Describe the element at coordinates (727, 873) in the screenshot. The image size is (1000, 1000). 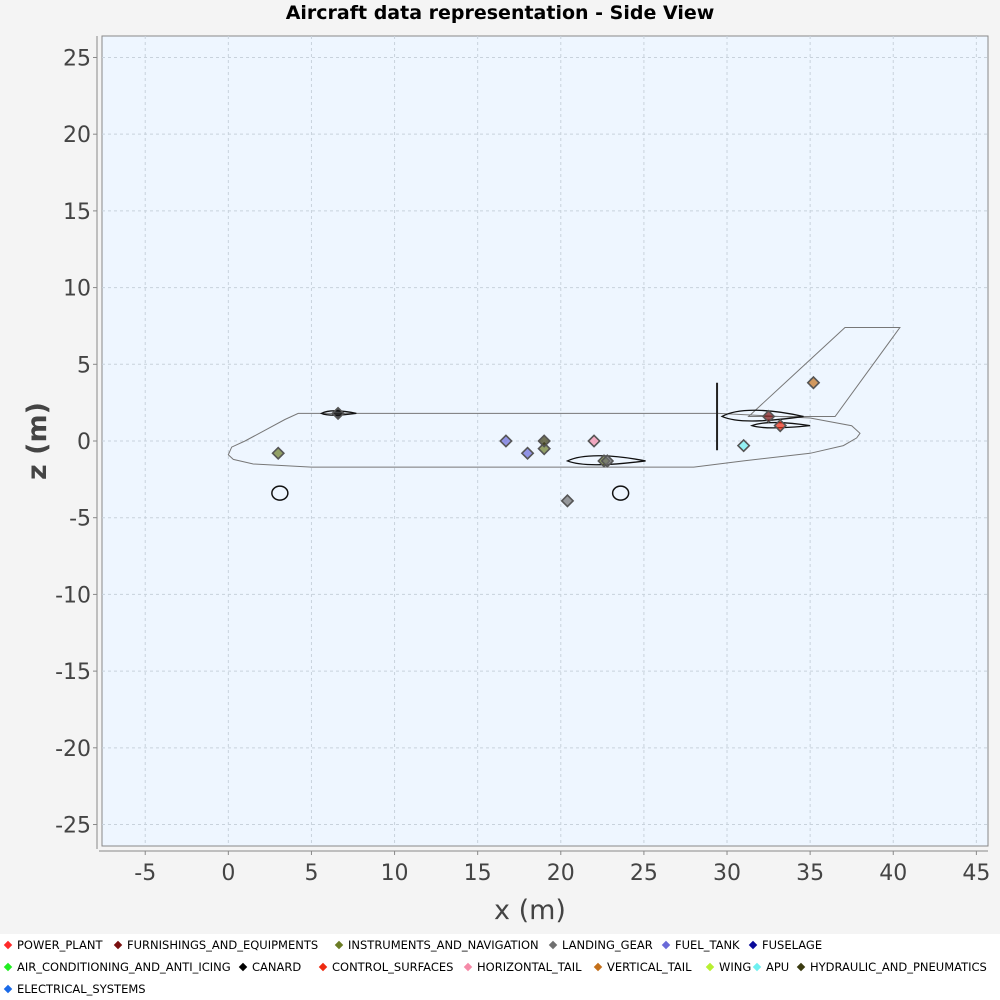
I see `x-tick-label: 30` at that location.